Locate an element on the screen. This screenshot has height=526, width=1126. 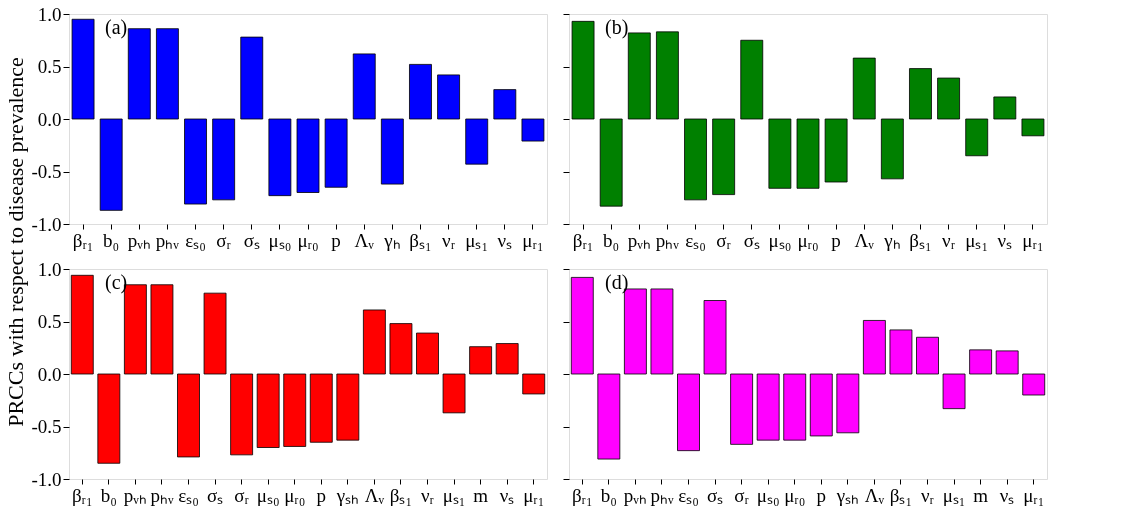
annotation: (d) is located at coordinates (617, 282).